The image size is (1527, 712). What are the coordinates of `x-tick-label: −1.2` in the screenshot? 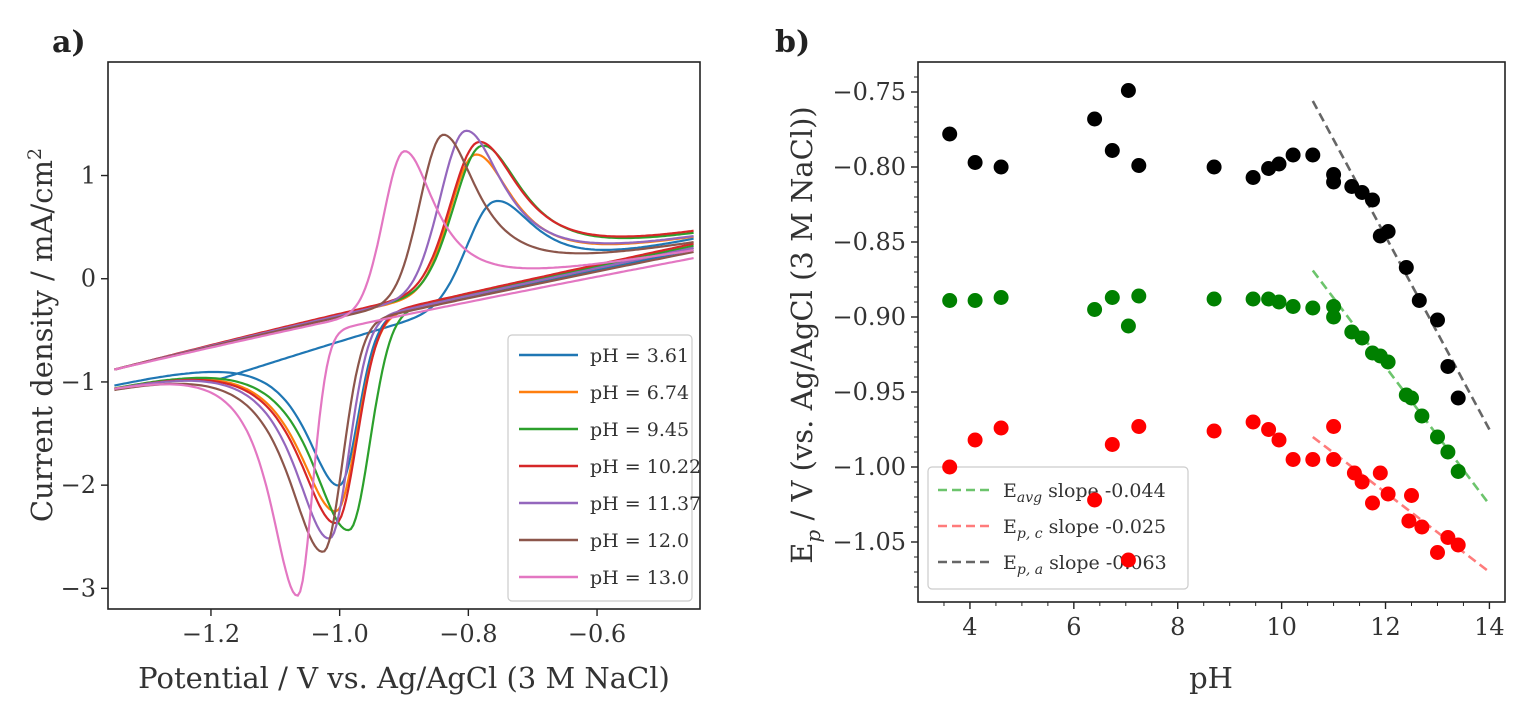 It's located at (211, 634).